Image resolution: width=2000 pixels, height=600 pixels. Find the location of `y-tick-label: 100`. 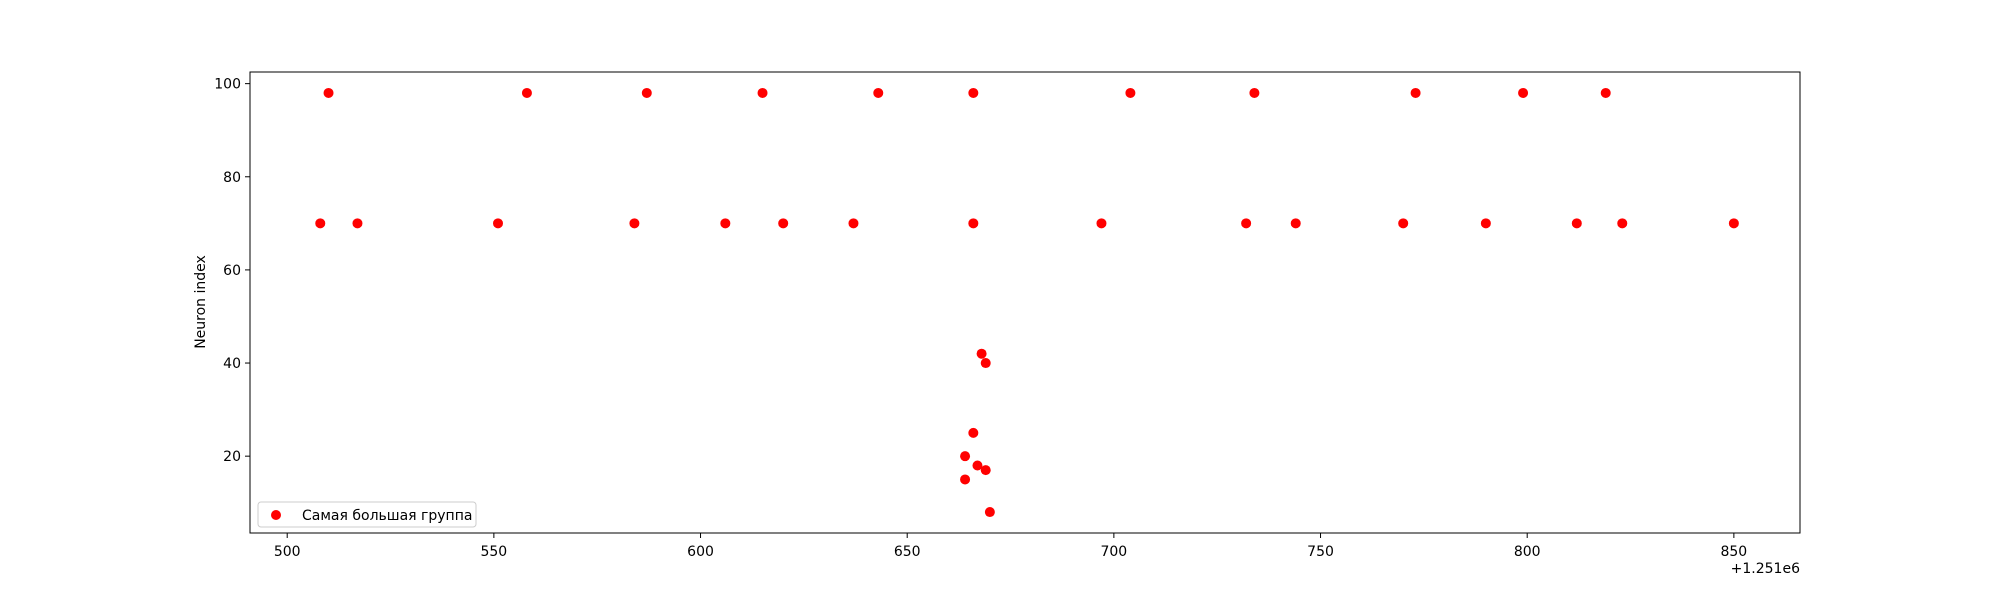

y-tick-label: 100 is located at coordinates (227, 85).